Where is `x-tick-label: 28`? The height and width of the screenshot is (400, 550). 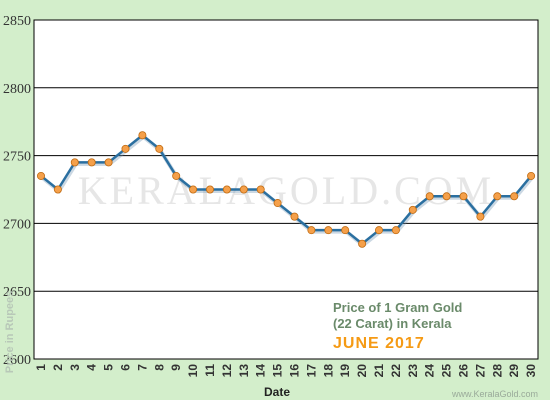
x-tick-label: 28 is located at coordinates (497, 371).